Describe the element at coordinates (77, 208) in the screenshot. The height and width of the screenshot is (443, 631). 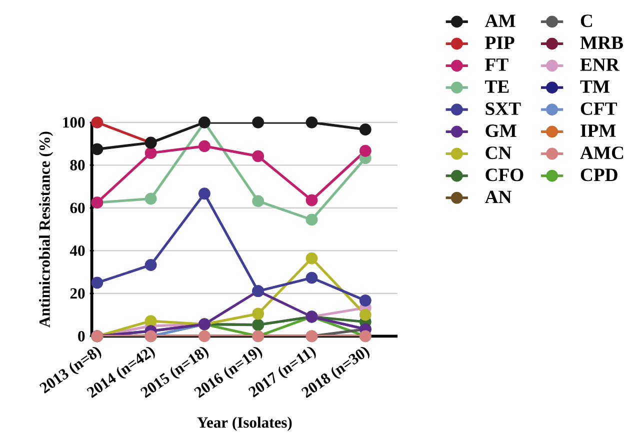
I see `y-tick-label: 60` at that location.